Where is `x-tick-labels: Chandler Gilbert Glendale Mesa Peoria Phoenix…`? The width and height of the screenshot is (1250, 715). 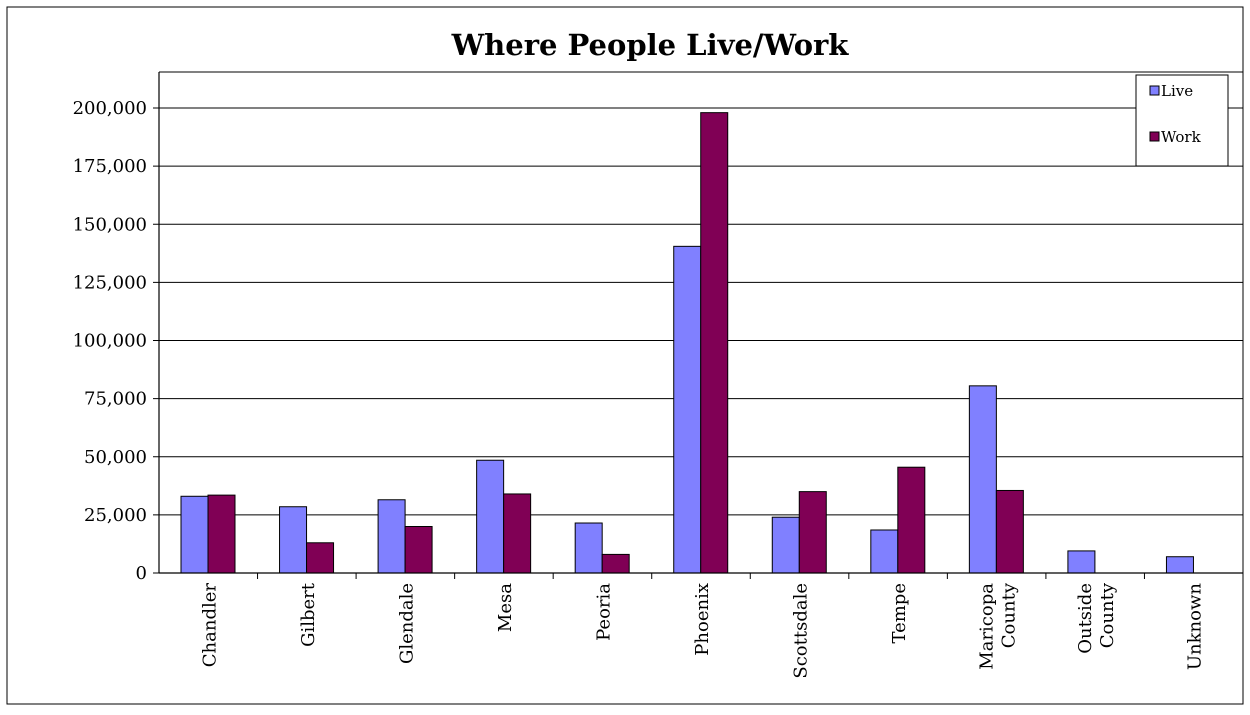 x-tick-labels: Chandler Gilbert Glendale Mesa Peoria Phoenix… is located at coordinates (702, 630).